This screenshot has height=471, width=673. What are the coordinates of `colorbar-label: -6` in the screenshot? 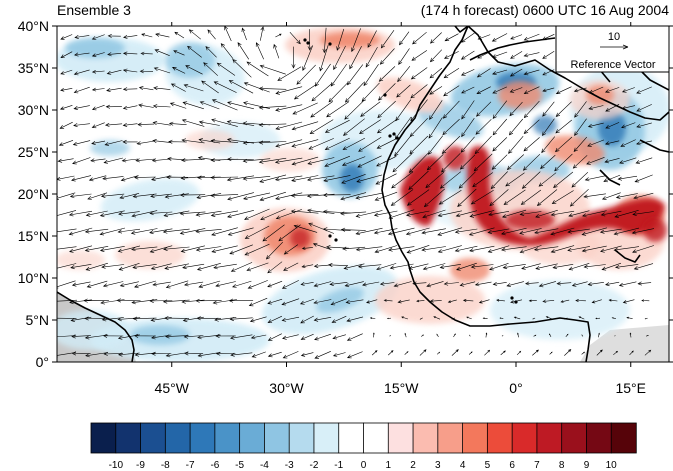 It's located at (214, 465).